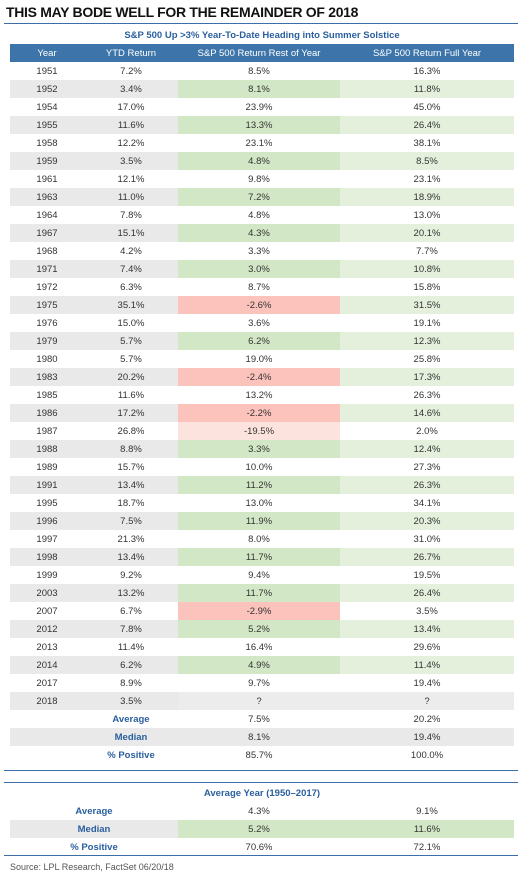 This screenshot has width=522, height=890. I want to click on rest-of-year-cell: 9.8%, so click(259, 179).